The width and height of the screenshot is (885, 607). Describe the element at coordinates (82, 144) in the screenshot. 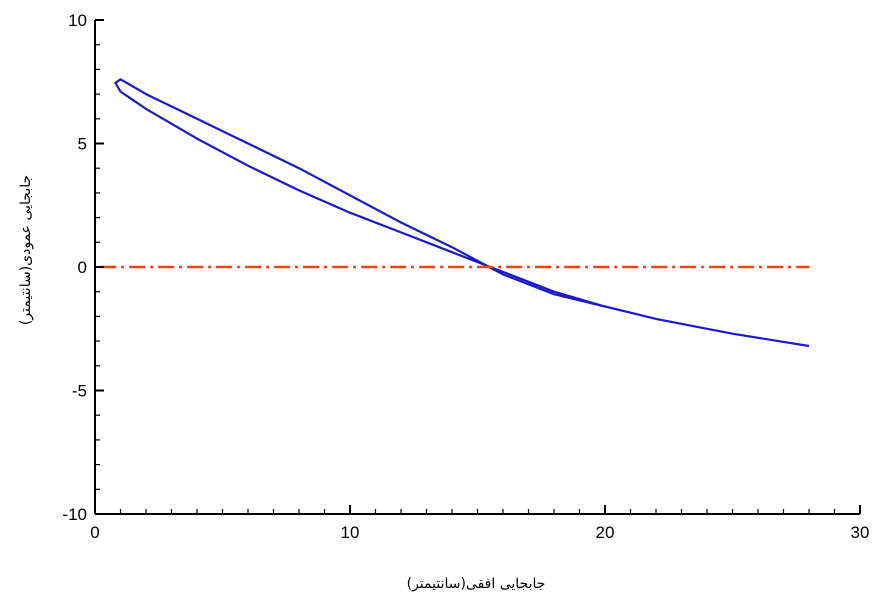

I see `y-tick-label: 5` at that location.